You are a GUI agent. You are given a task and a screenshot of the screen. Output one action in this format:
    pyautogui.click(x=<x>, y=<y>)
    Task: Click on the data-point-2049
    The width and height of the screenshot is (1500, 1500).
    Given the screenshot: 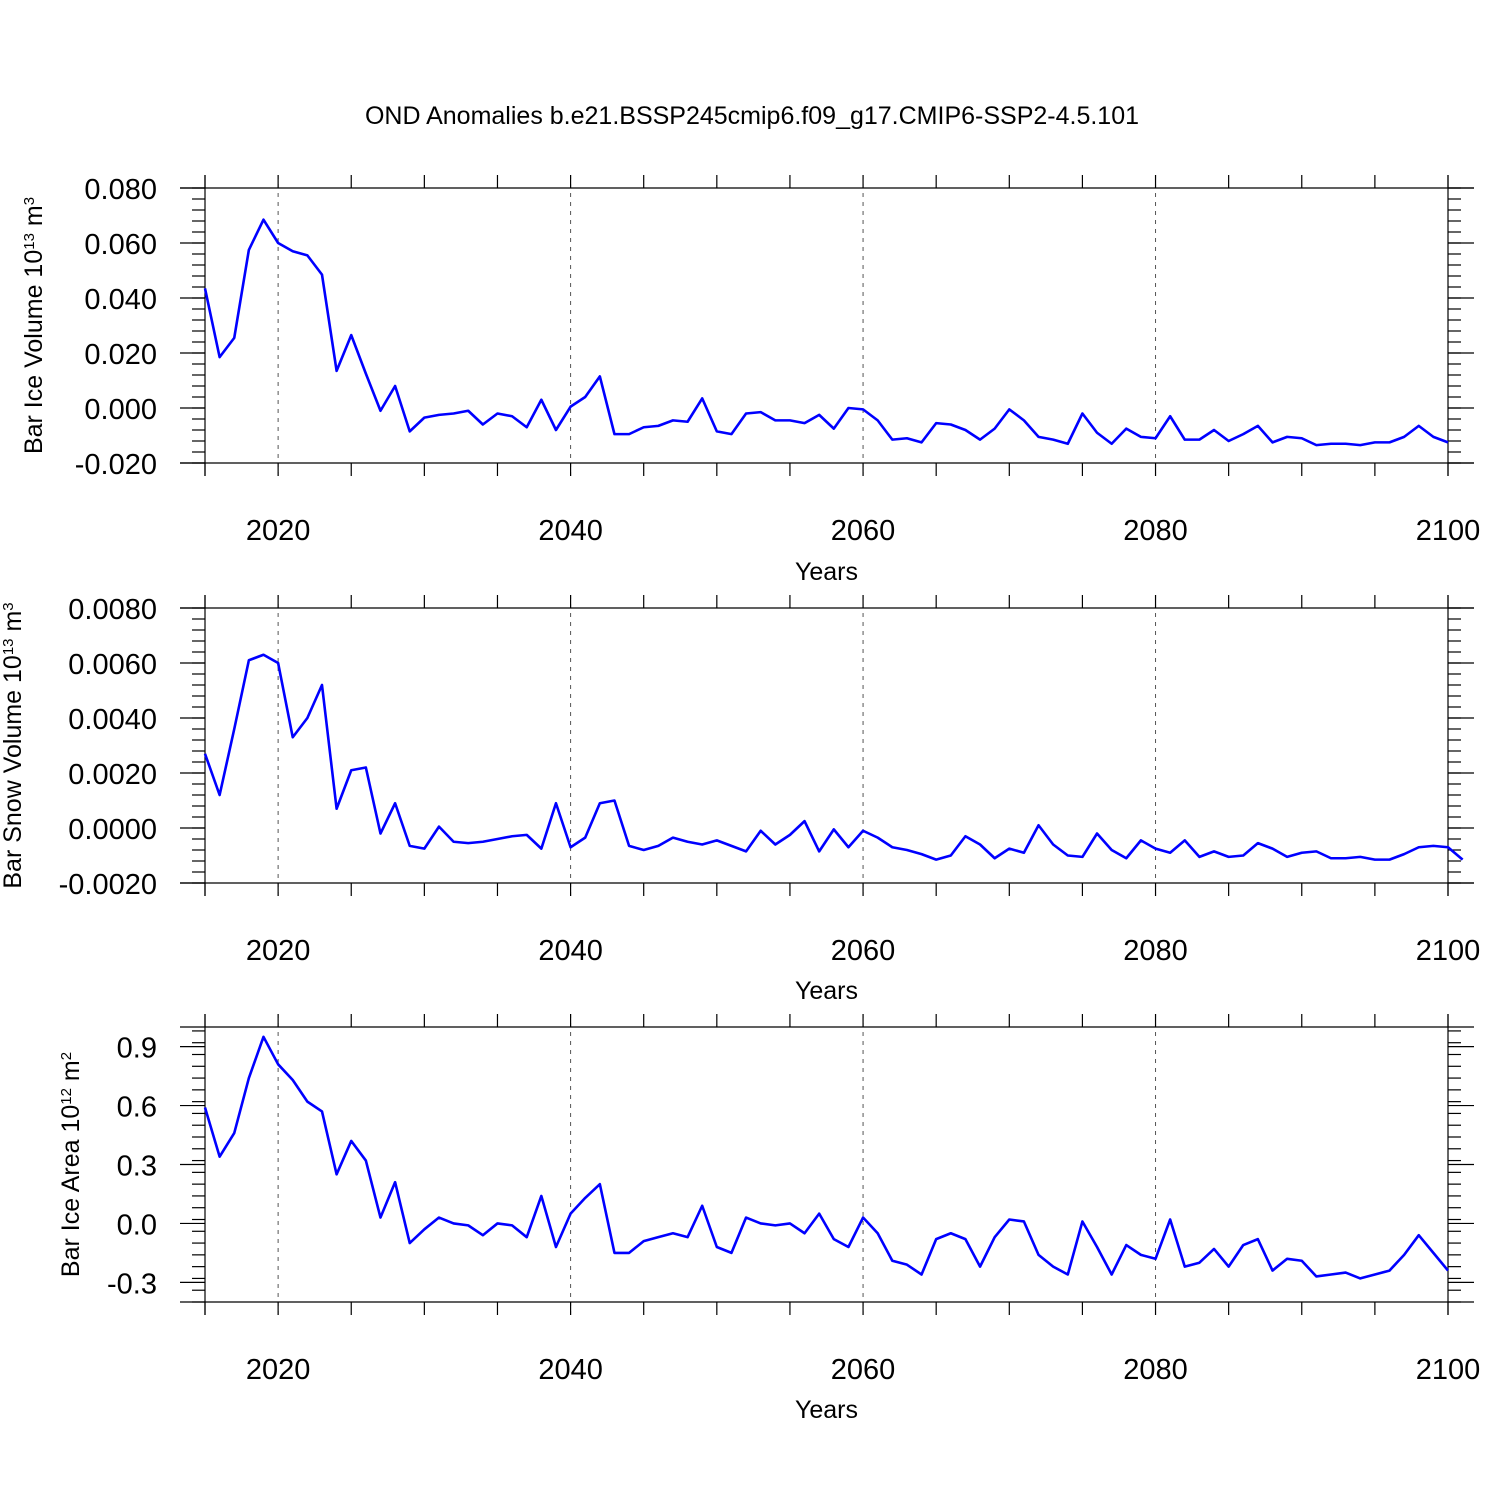 What is the action you would take?
    pyautogui.click(x=702, y=398)
    